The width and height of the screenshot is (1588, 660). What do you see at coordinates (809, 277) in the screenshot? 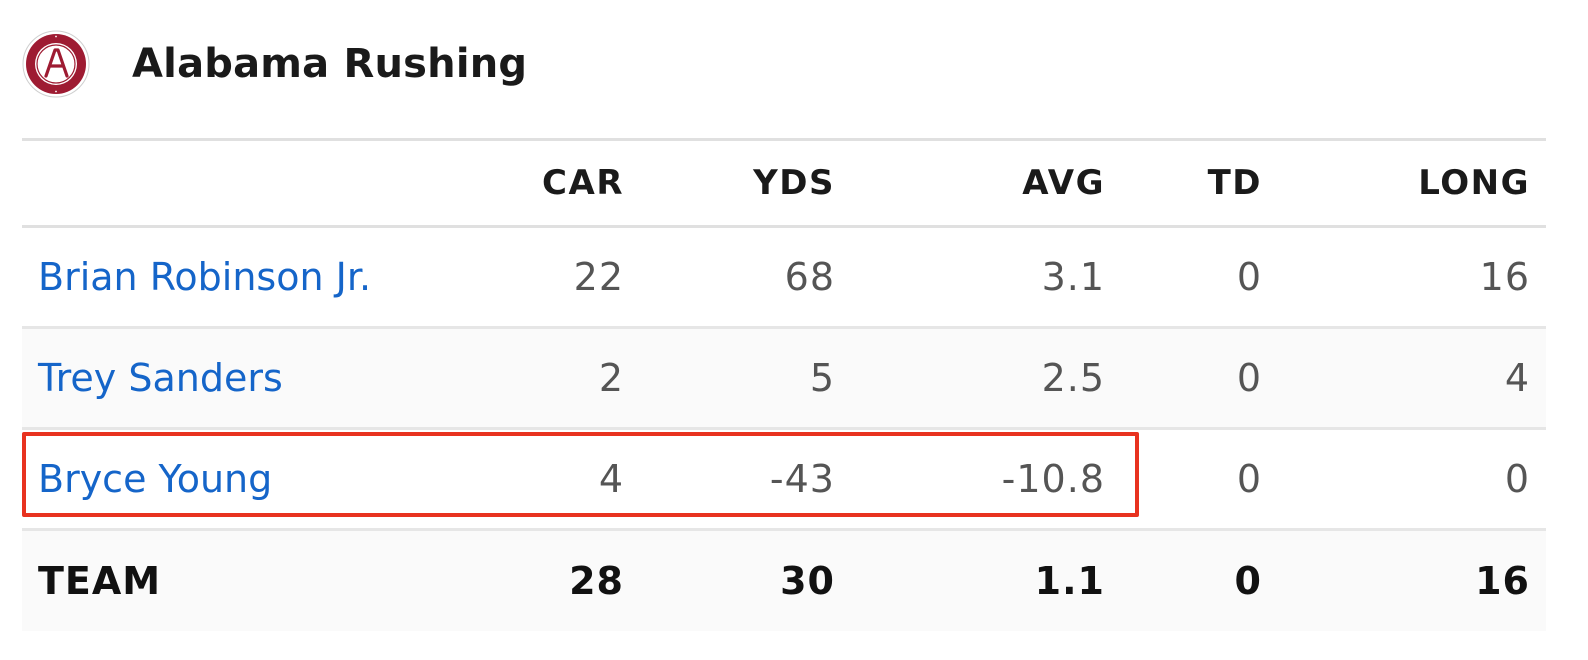
I see `cell-yds: 68` at bounding box center [809, 277].